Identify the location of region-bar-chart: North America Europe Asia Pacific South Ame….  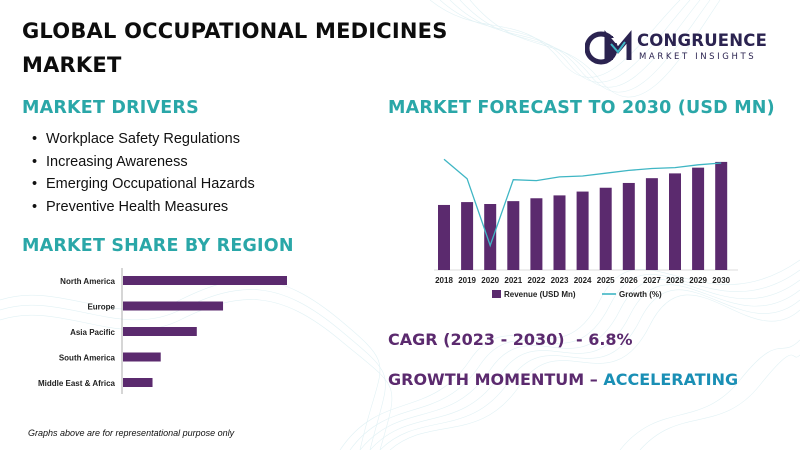
(162, 331).